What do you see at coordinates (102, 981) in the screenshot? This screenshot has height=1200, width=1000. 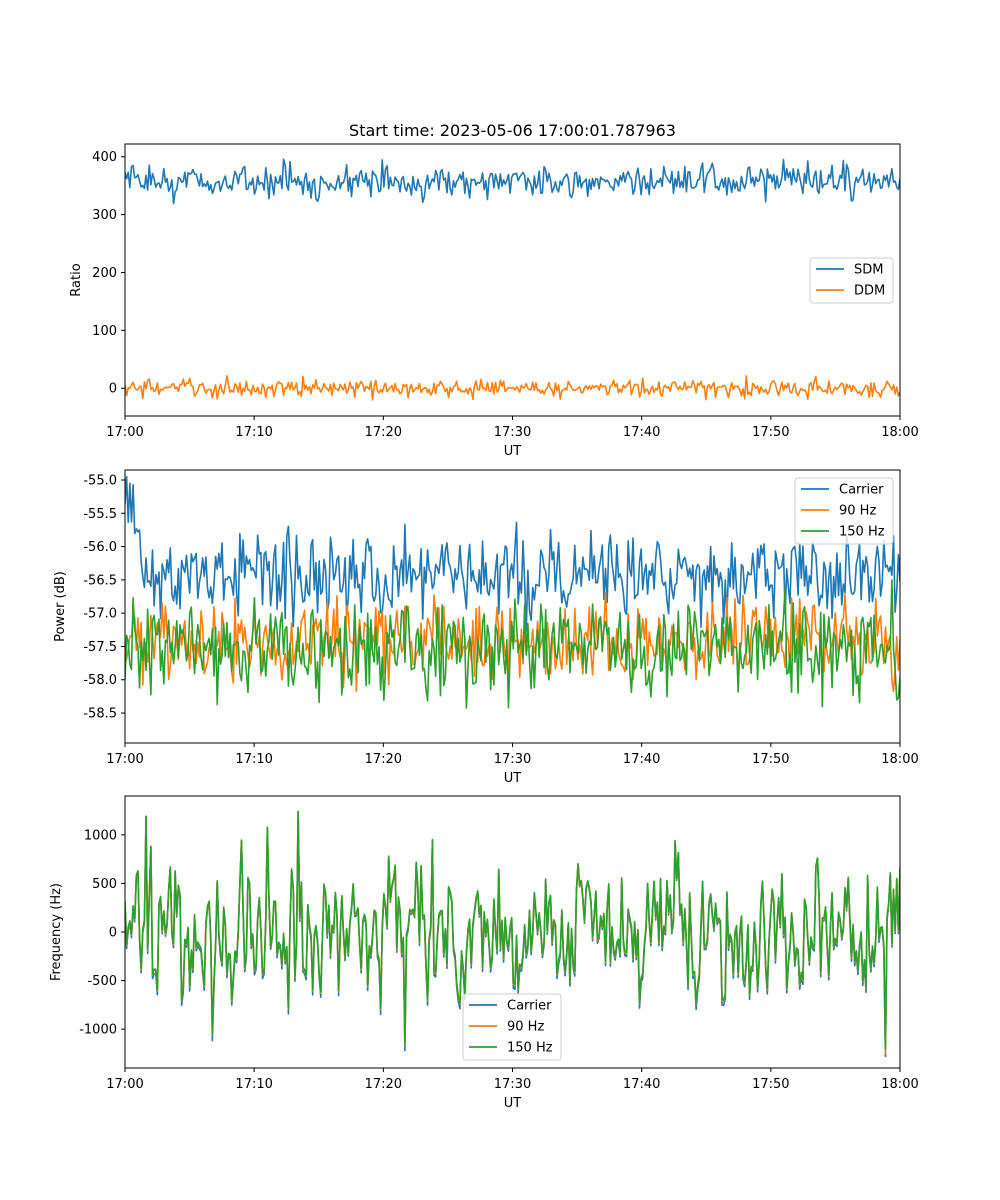 I see `y-tick-label: -500` at bounding box center [102, 981].